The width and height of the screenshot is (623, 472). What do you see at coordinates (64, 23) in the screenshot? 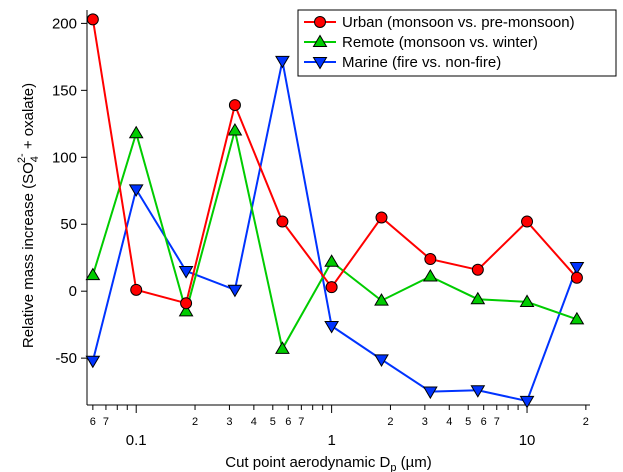
I see `y-tick-label: 200` at bounding box center [64, 23].